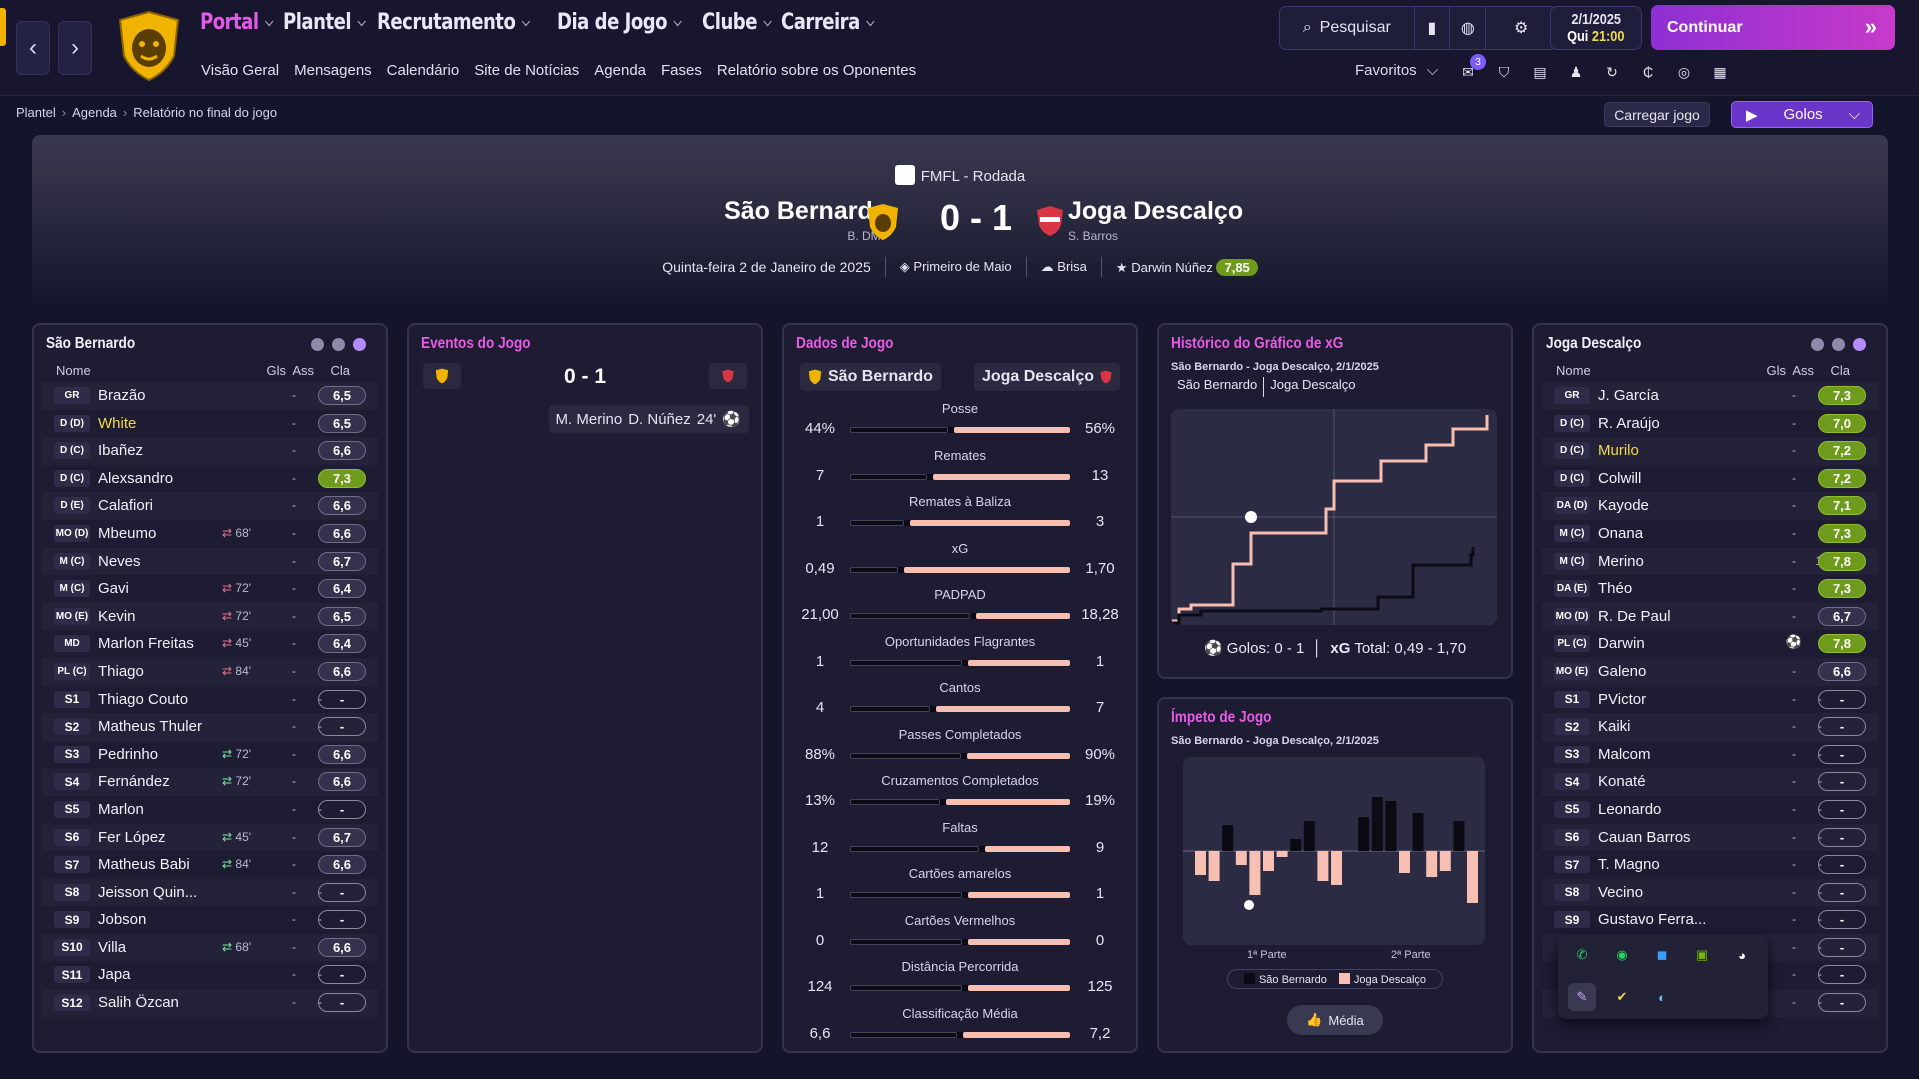  Describe the element at coordinates (649, 419) in the screenshot. I see `goal-event: M. Merino D. Núñez 24' ⚽` at that location.